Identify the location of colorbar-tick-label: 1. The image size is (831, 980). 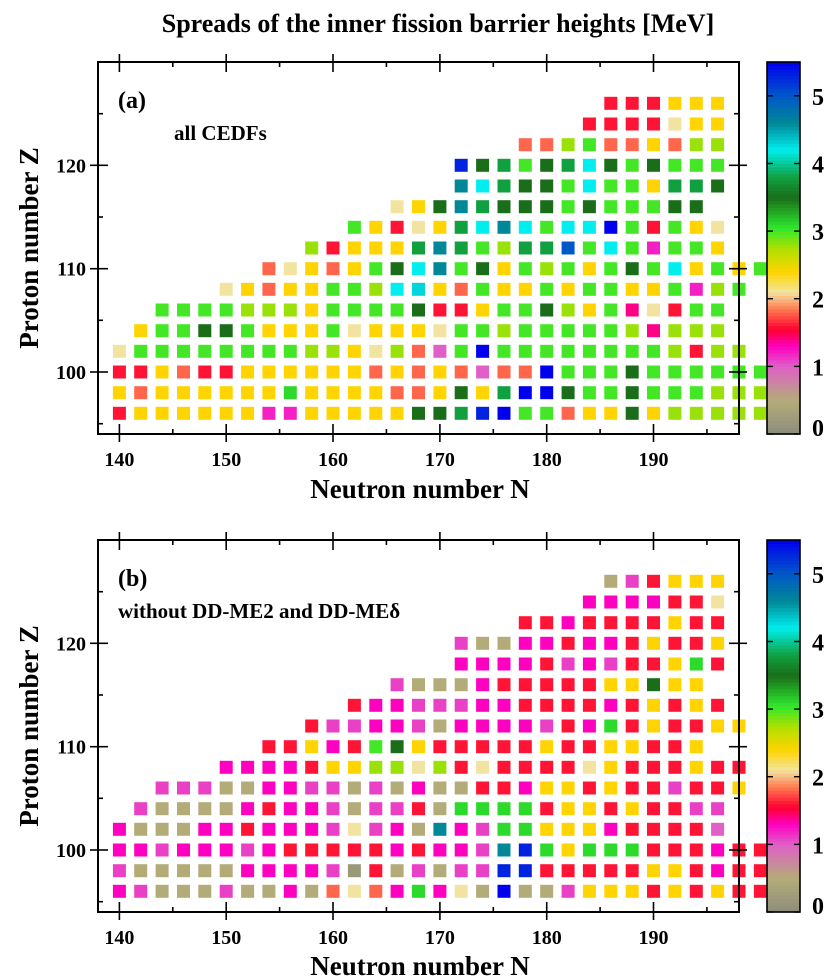
(818, 368).